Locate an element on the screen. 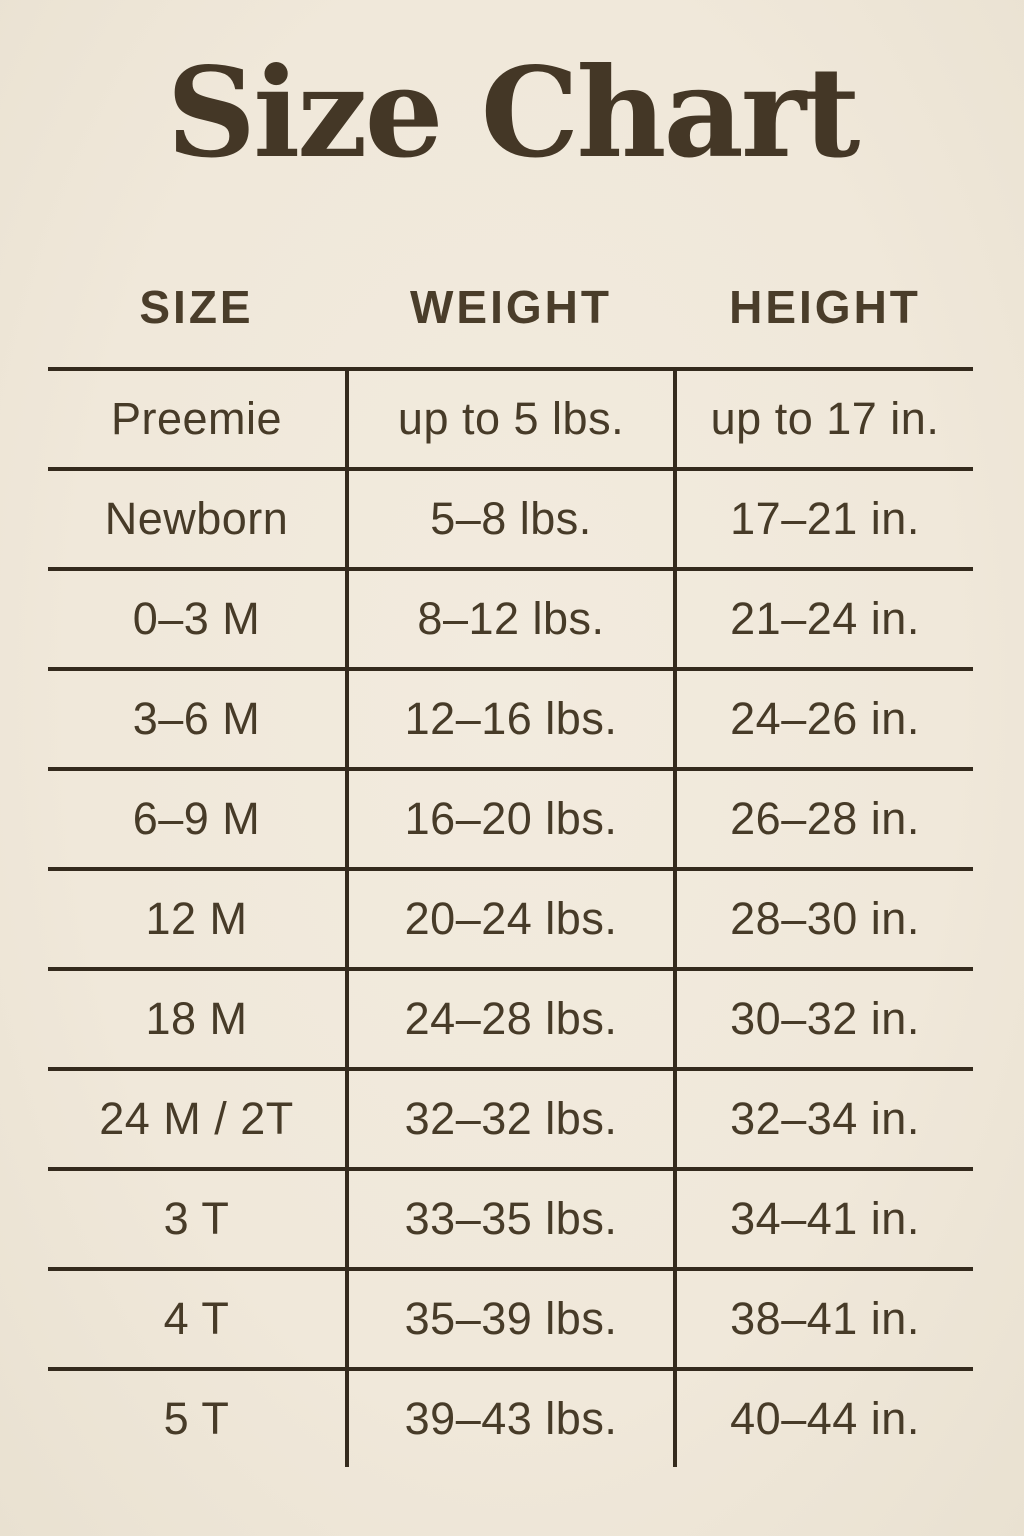 This screenshot has height=1536, width=1024. weight-cell: 5–8 lbs. is located at coordinates (511, 519).